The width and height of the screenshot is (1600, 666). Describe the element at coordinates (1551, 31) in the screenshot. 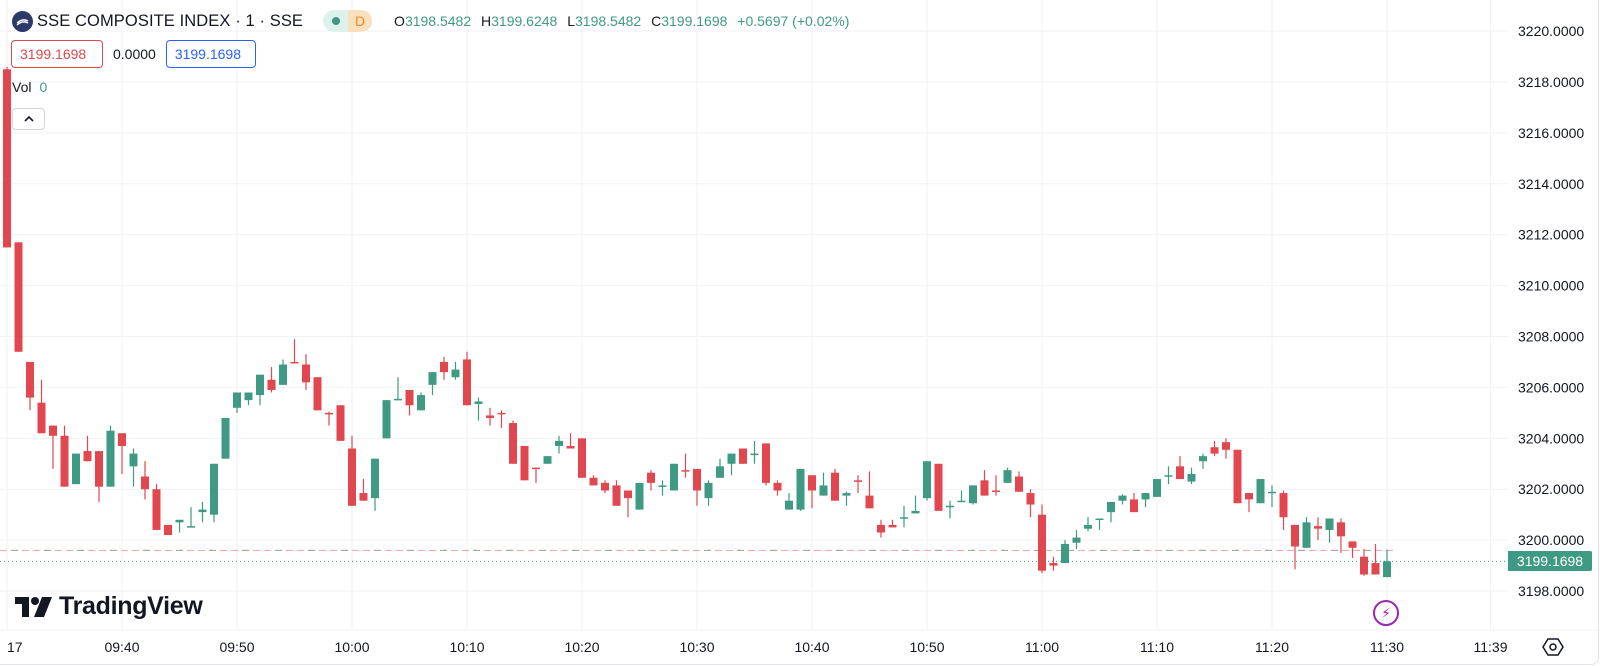

I see `price-tick-label: 3220.0000` at that location.